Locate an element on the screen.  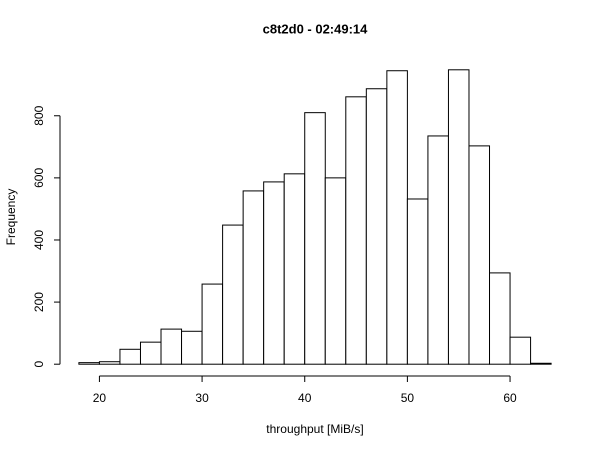
x-axis-label: throughput [MiB/s] is located at coordinates (314, 429).